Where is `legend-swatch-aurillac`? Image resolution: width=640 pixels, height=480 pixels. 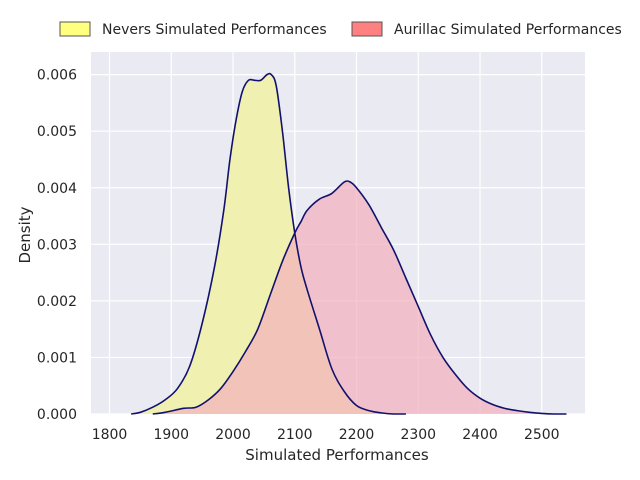
legend-swatch-aurillac is located at coordinates (367, 29).